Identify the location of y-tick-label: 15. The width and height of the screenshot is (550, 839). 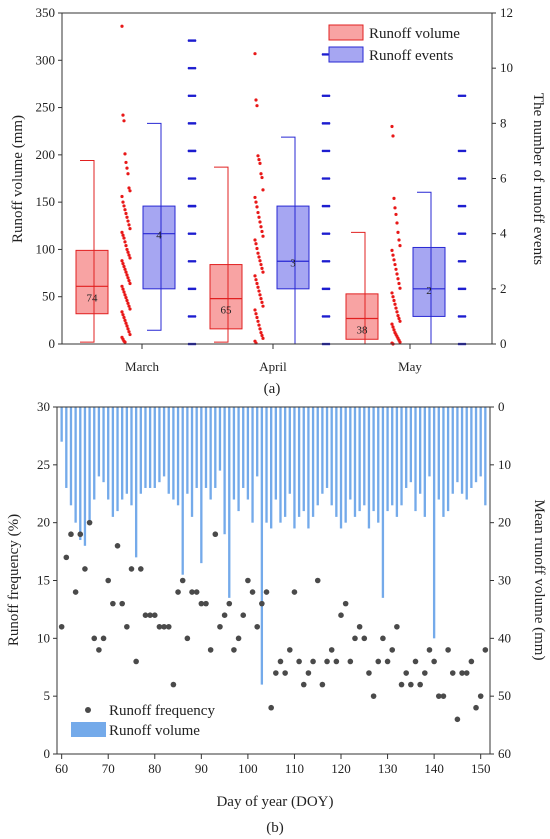
(43, 580).